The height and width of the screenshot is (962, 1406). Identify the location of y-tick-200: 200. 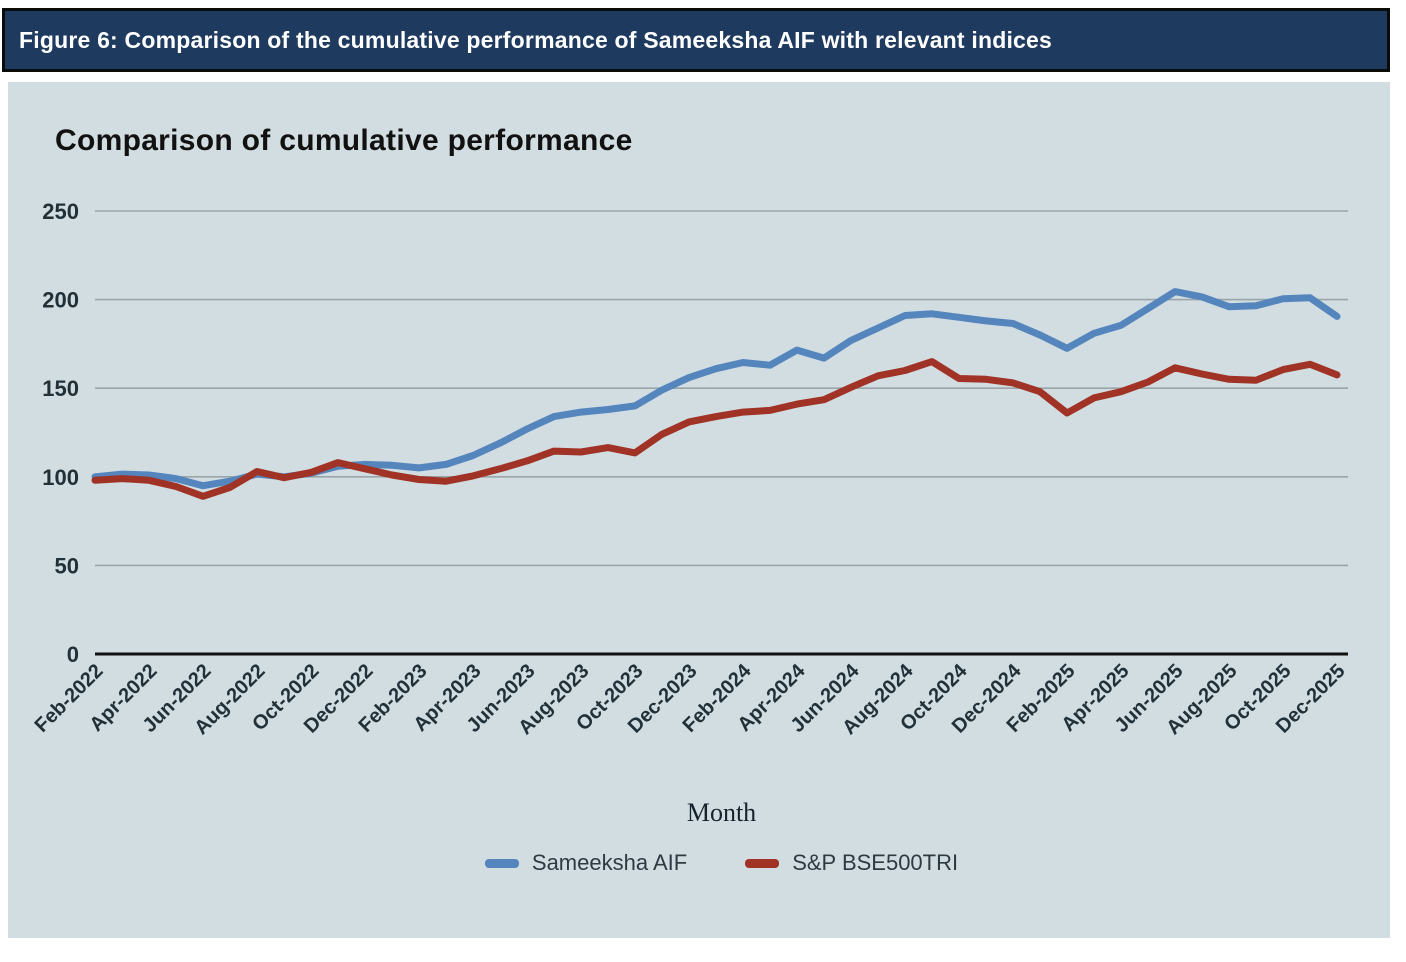
(60, 300).